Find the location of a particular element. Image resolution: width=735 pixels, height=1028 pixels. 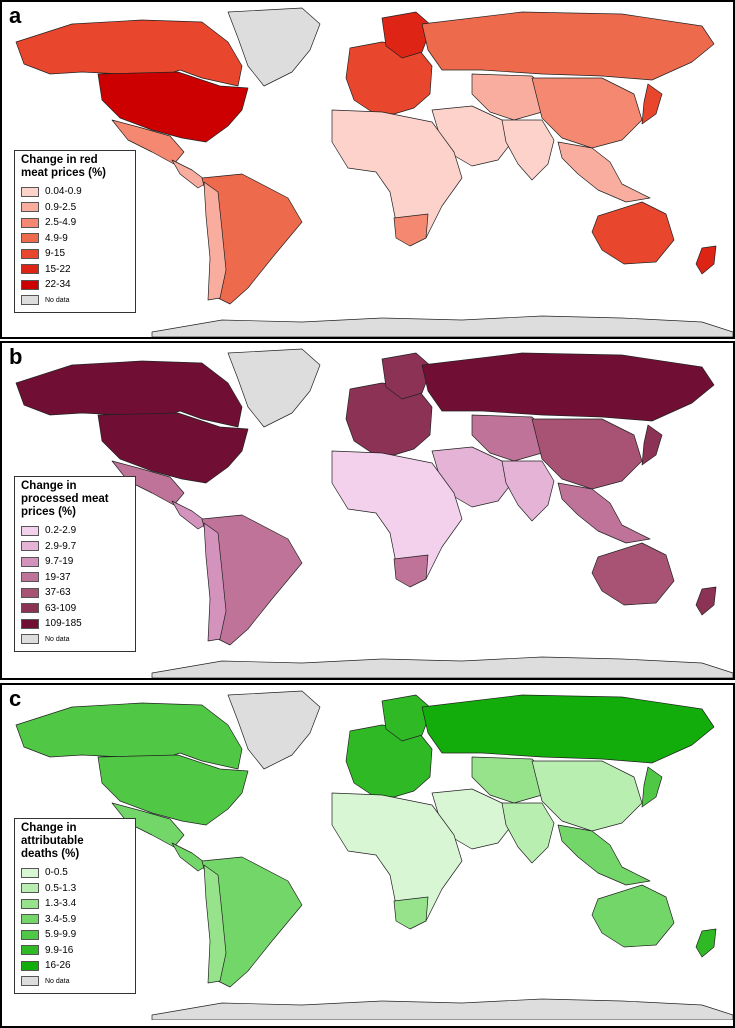

legend-item: 0.04-0.9 is located at coordinates (75, 192).